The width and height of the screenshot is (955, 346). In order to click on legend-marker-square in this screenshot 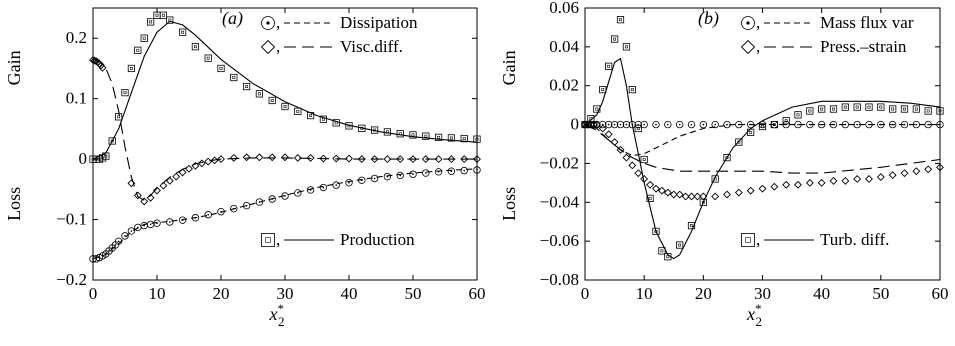, I will do `click(268, 240)`.